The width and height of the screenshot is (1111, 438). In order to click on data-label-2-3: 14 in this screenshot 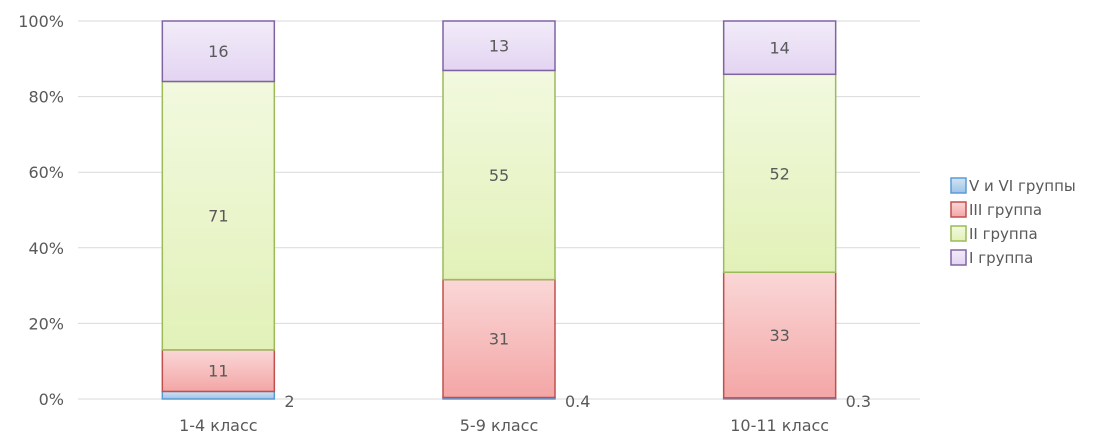, I will do `click(779, 48)`.